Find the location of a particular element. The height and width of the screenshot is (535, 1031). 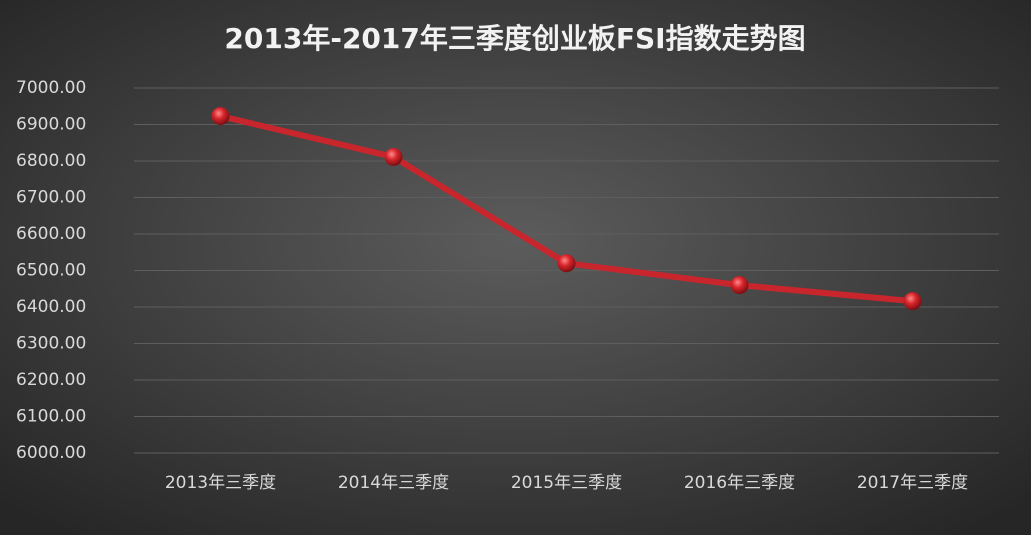

x-tick-label: 2017年三季度 is located at coordinates (912, 483).